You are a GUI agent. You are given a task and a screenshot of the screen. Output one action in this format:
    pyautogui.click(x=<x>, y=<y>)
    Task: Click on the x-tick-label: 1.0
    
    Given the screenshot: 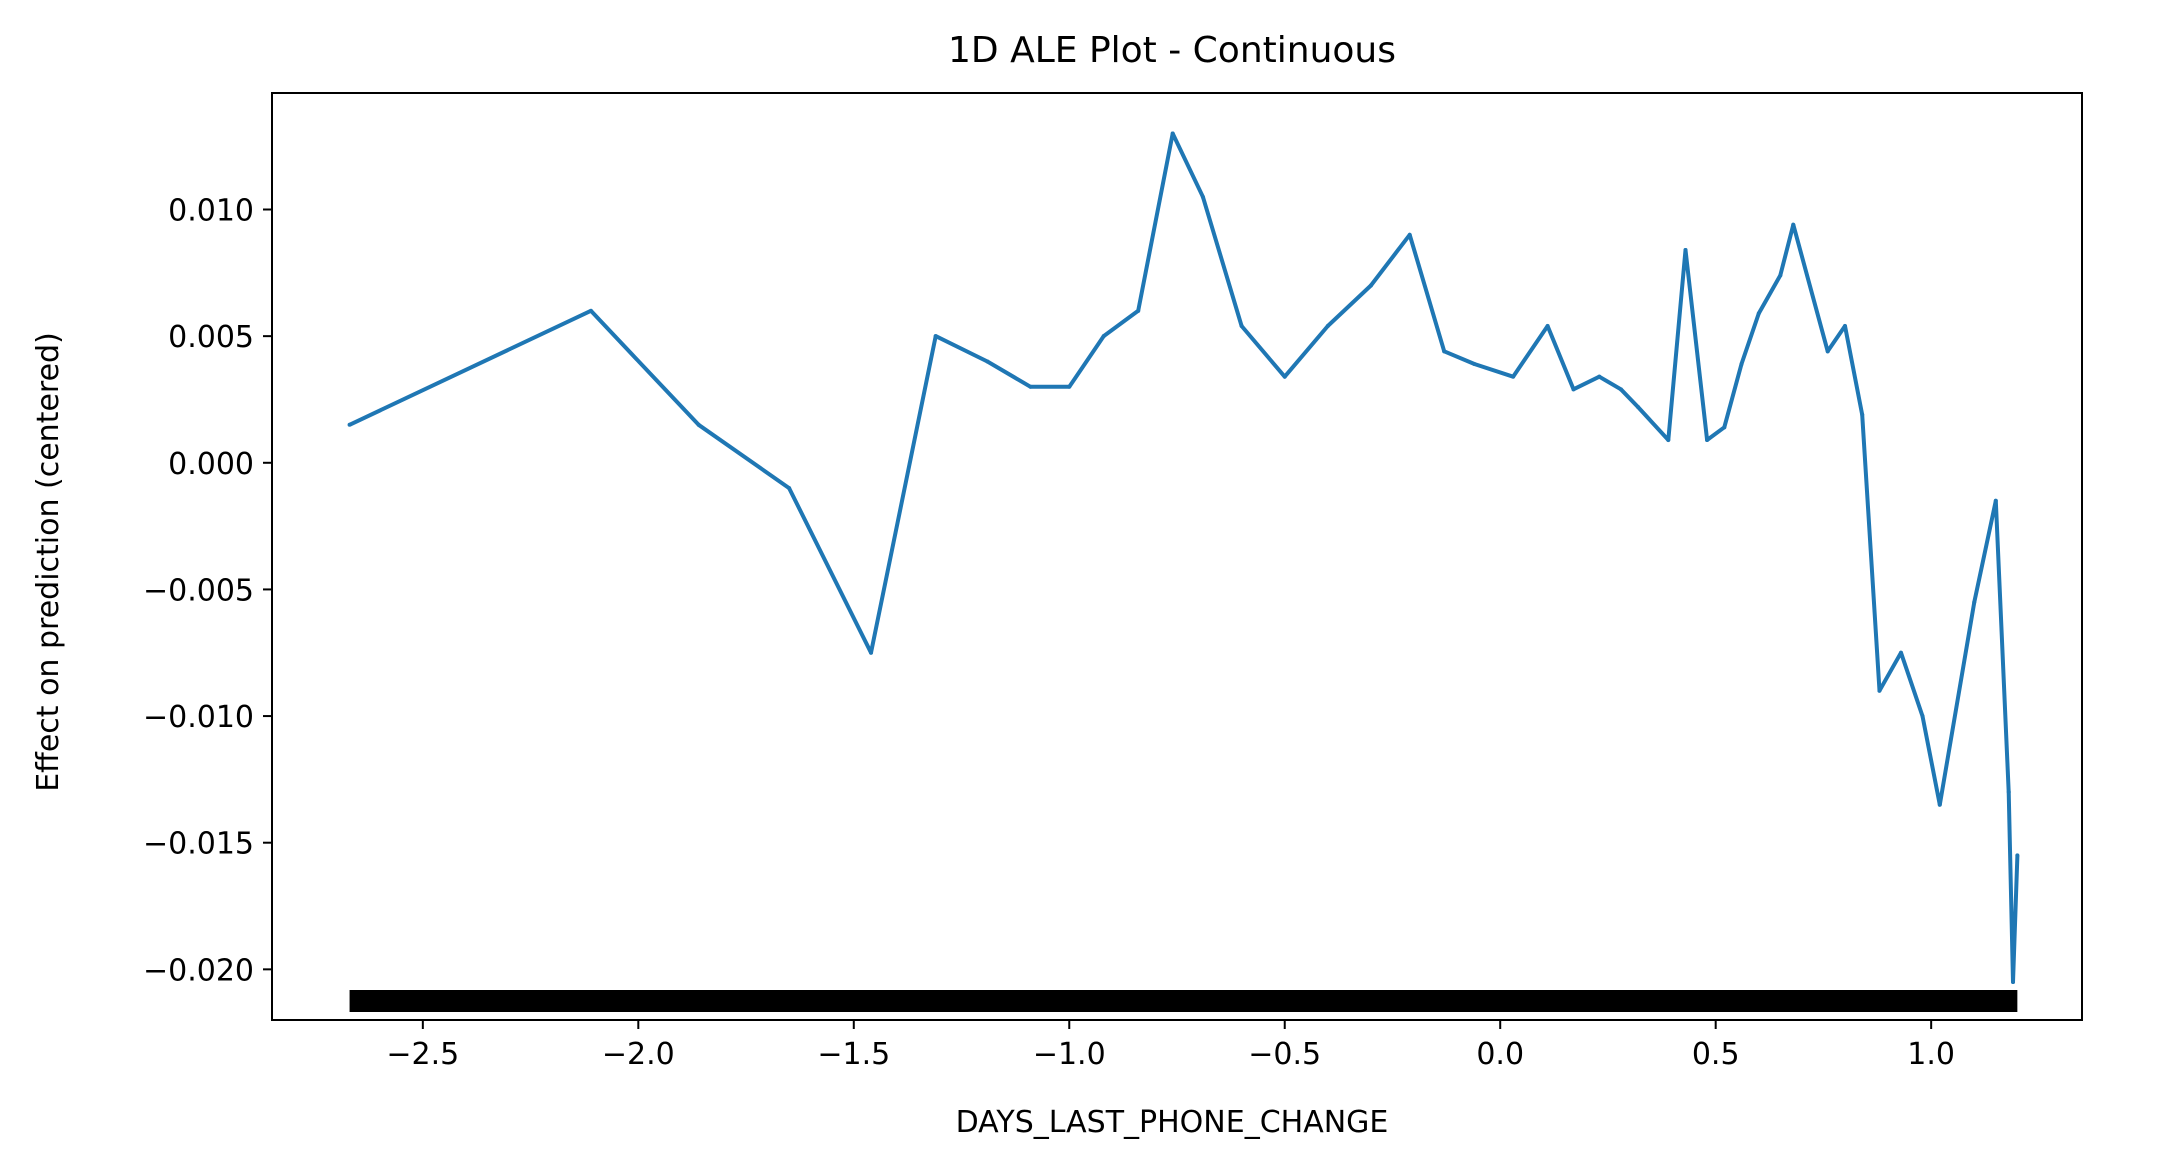 What is the action you would take?
    pyautogui.click(x=1931, y=1054)
    